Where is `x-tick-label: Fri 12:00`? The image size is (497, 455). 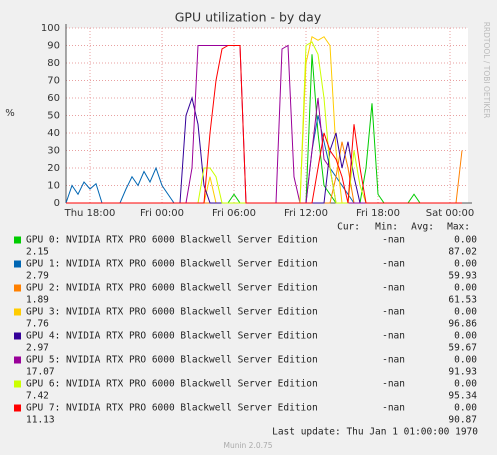
x-tick-label: Fri 12:00 is located at coordinates (306, 213).